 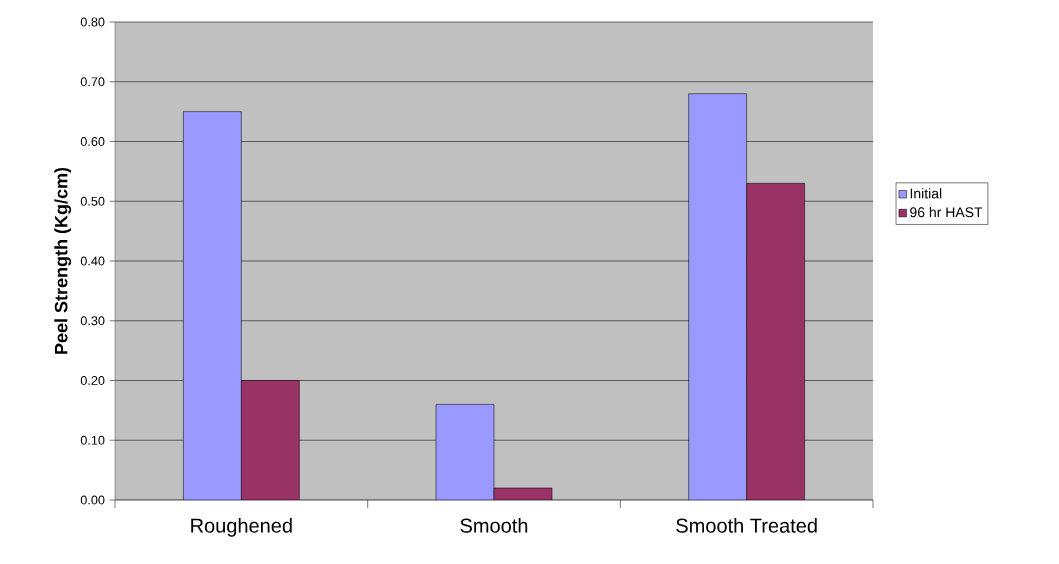 I want to click on y-axis-title: Peel Strength (Kg/cm), so click(x=63, y=260).